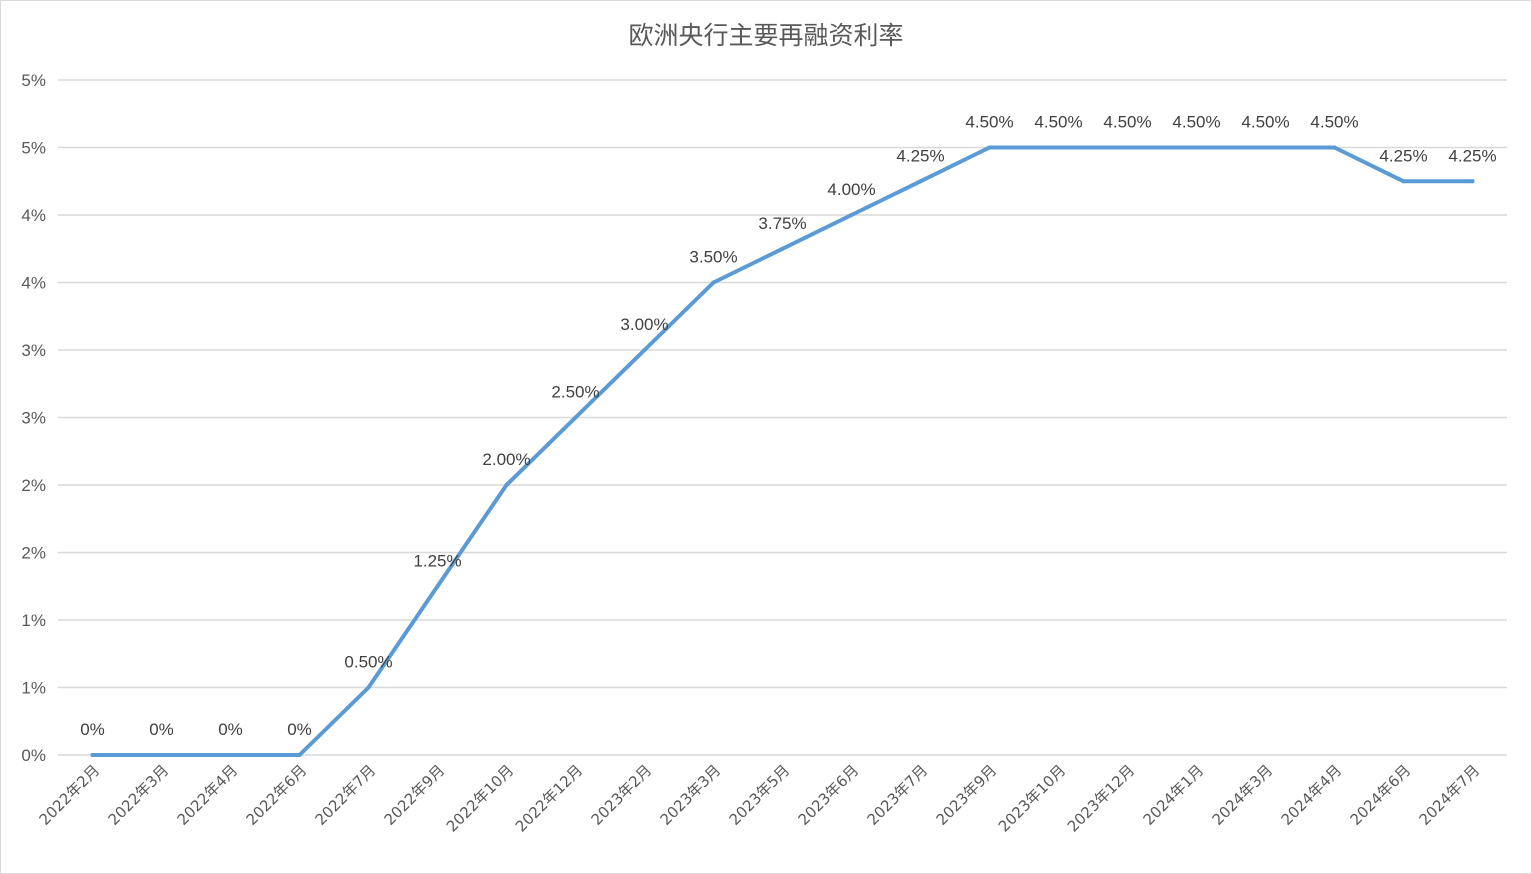 The image size is (1532, 874). I want to click on y-axis-ticks: 0% 1% 1% 2% 2% 3% 3% 4% 4% 5% 5%, so click(33, 418).